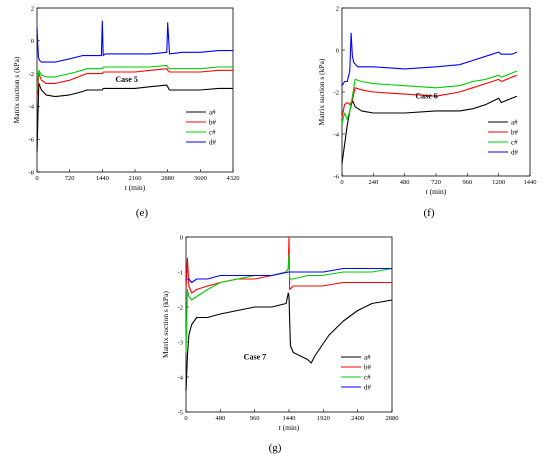 This screenshot has width=550, height=463. I want to click on case-annotation: Case 7, so click(255, 357).